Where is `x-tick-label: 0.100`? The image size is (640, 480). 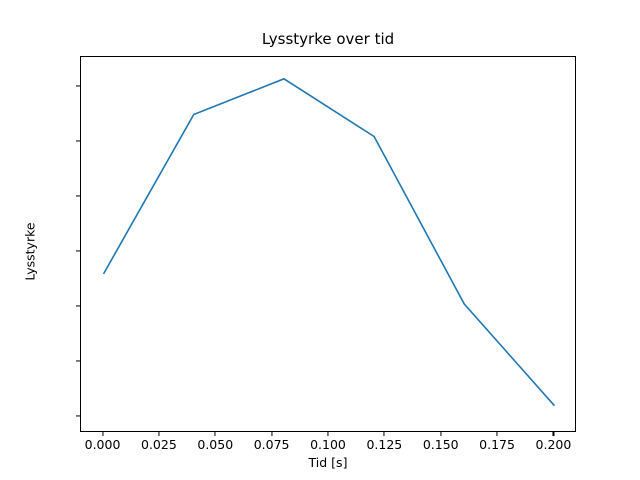
x-tick-label: 0.100 is located at coordinates (328, 444).